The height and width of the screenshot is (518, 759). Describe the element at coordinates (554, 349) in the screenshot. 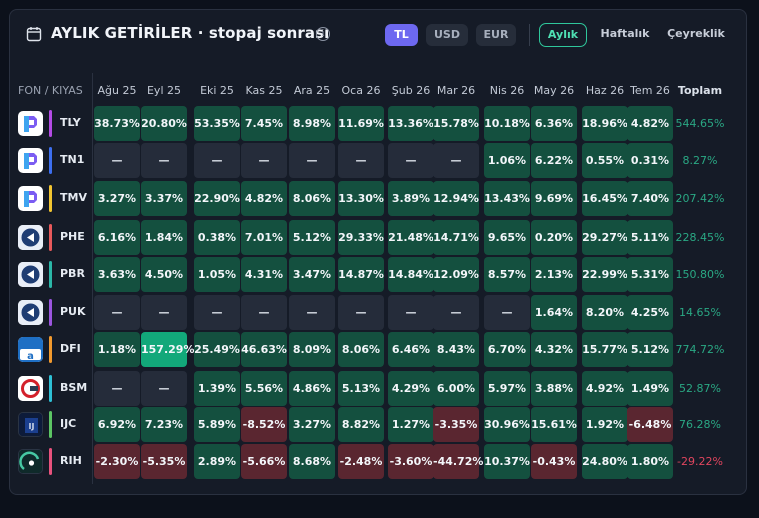

I see `return-cell: 4.32%` at that location.